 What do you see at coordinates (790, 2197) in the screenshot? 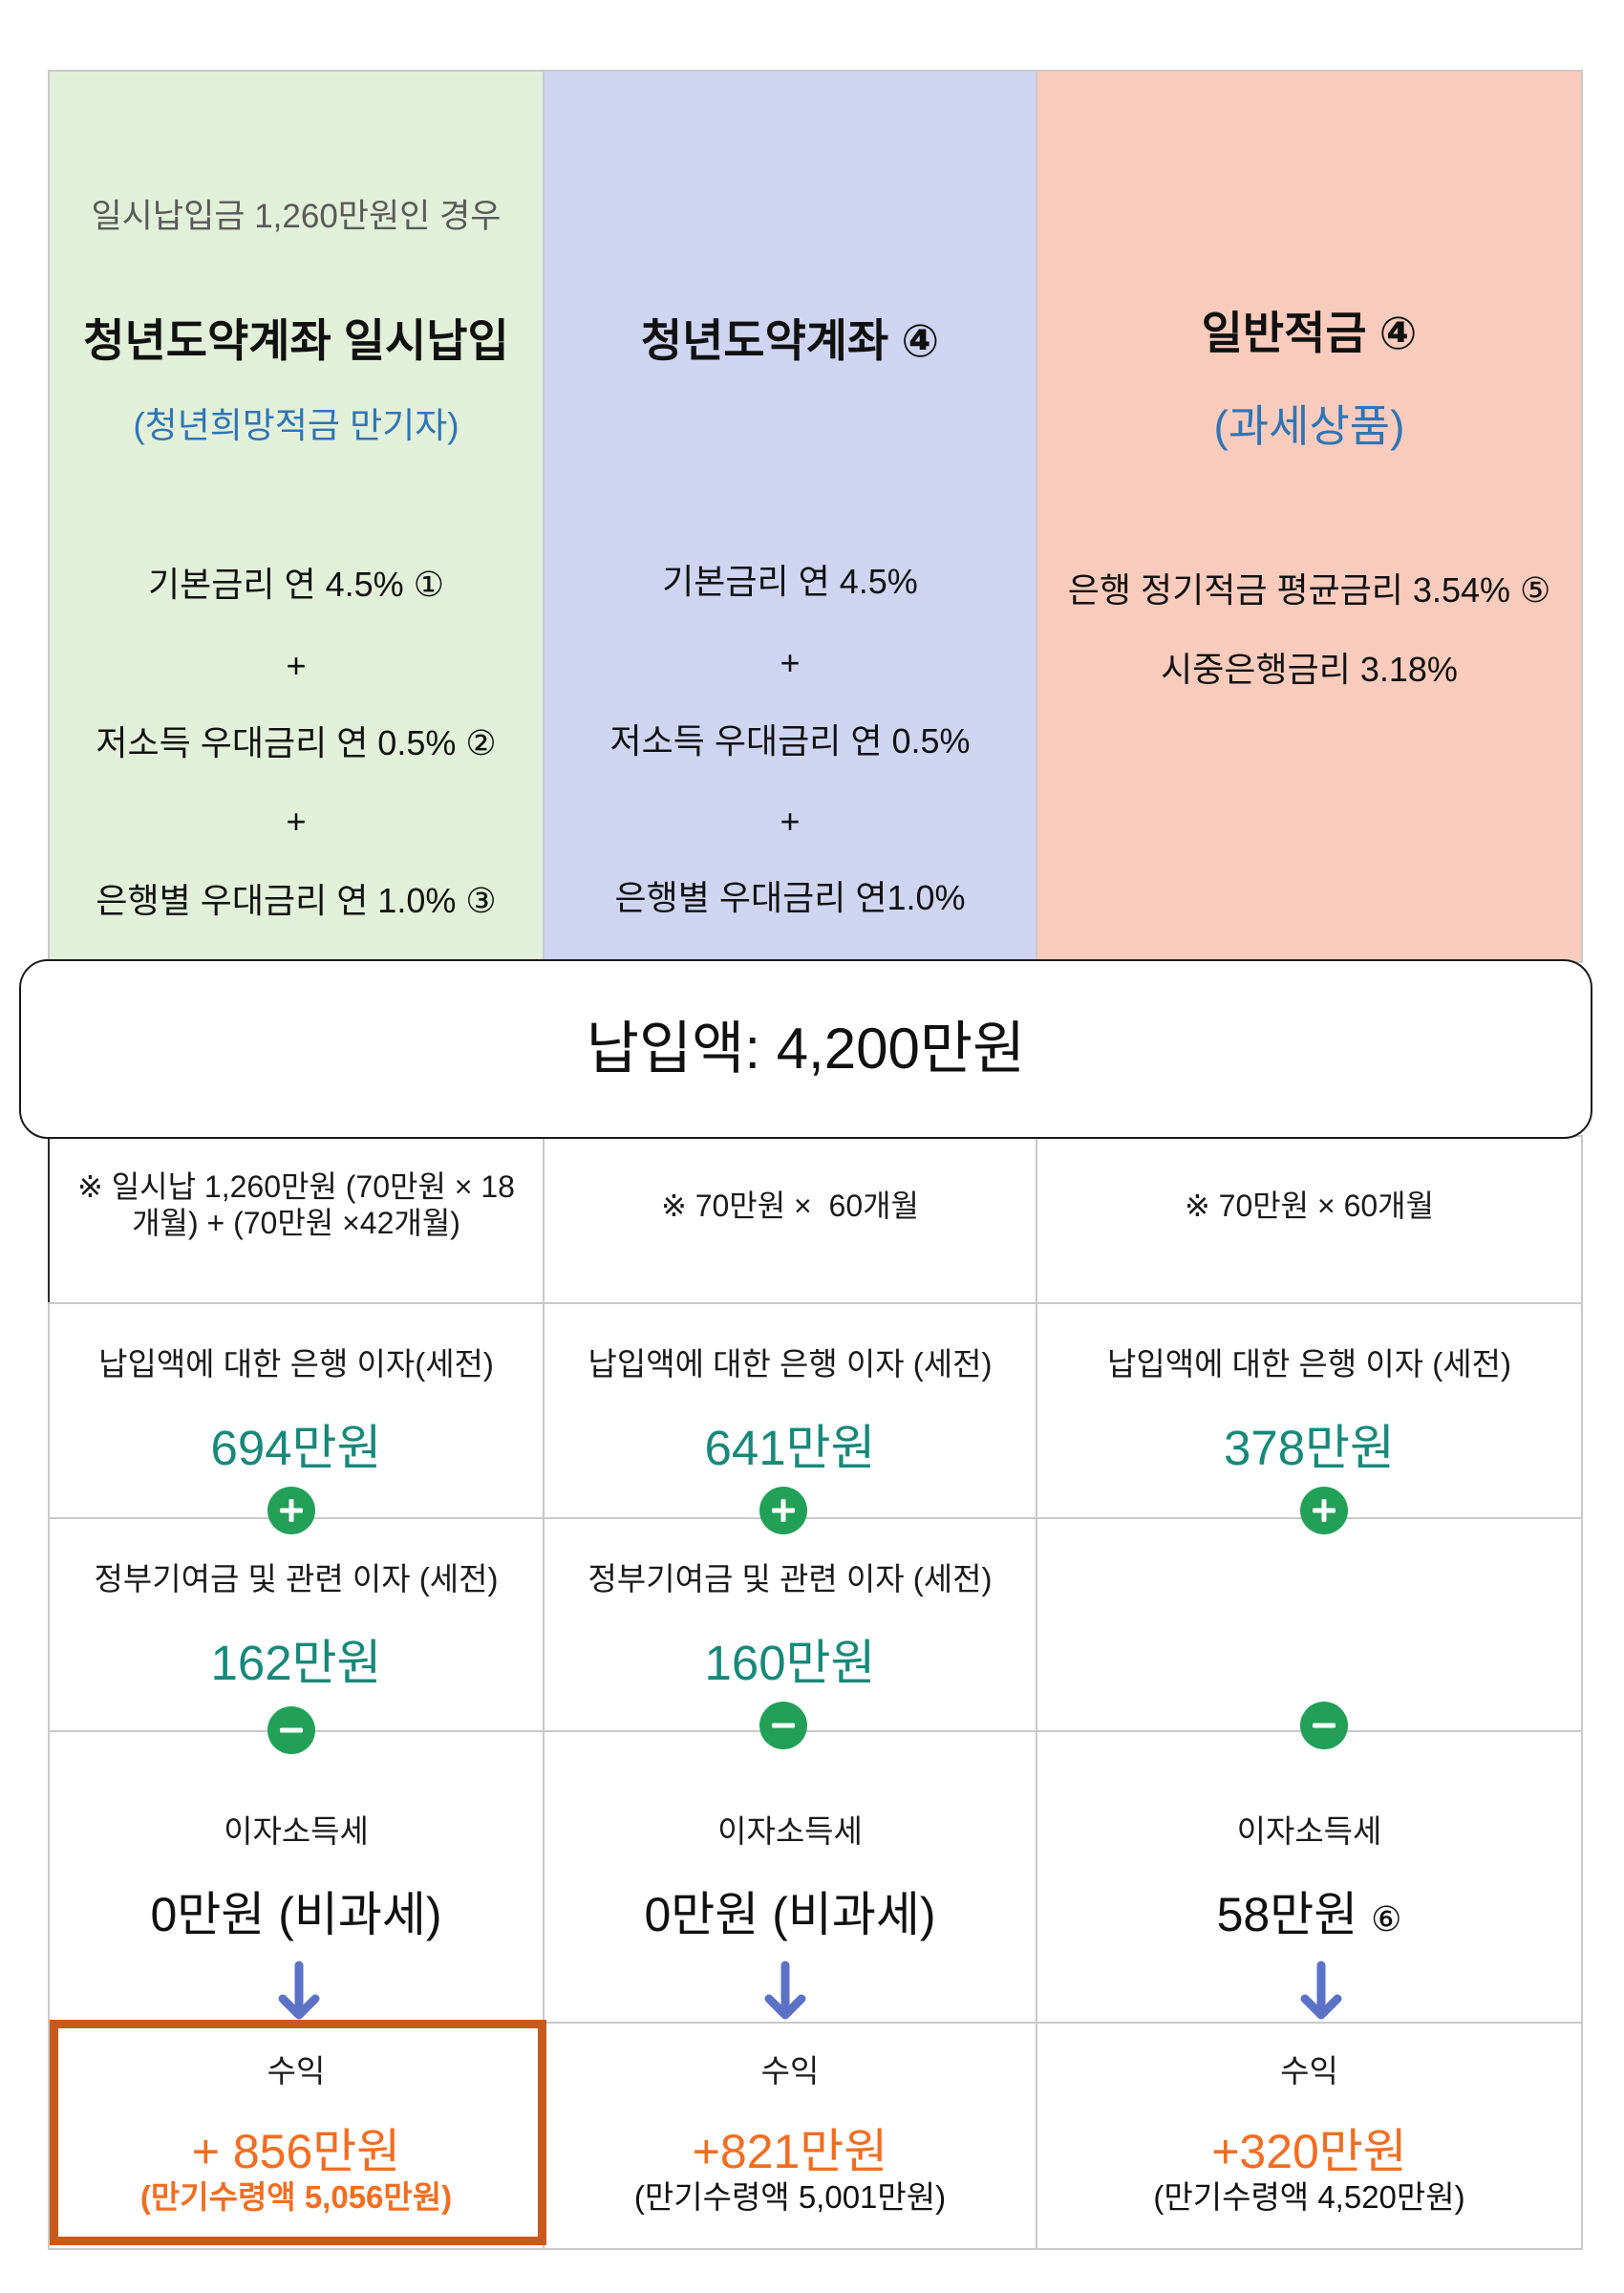
I see `maturity-amount: (만기수령액 5,001만원)` at bounding box center [790, 2197].